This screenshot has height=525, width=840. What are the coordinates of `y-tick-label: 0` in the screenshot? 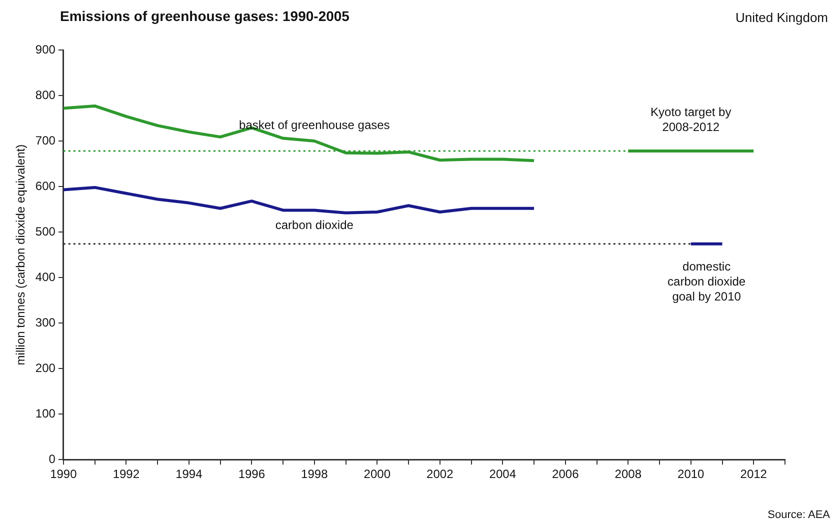 It's located at (52, 459).